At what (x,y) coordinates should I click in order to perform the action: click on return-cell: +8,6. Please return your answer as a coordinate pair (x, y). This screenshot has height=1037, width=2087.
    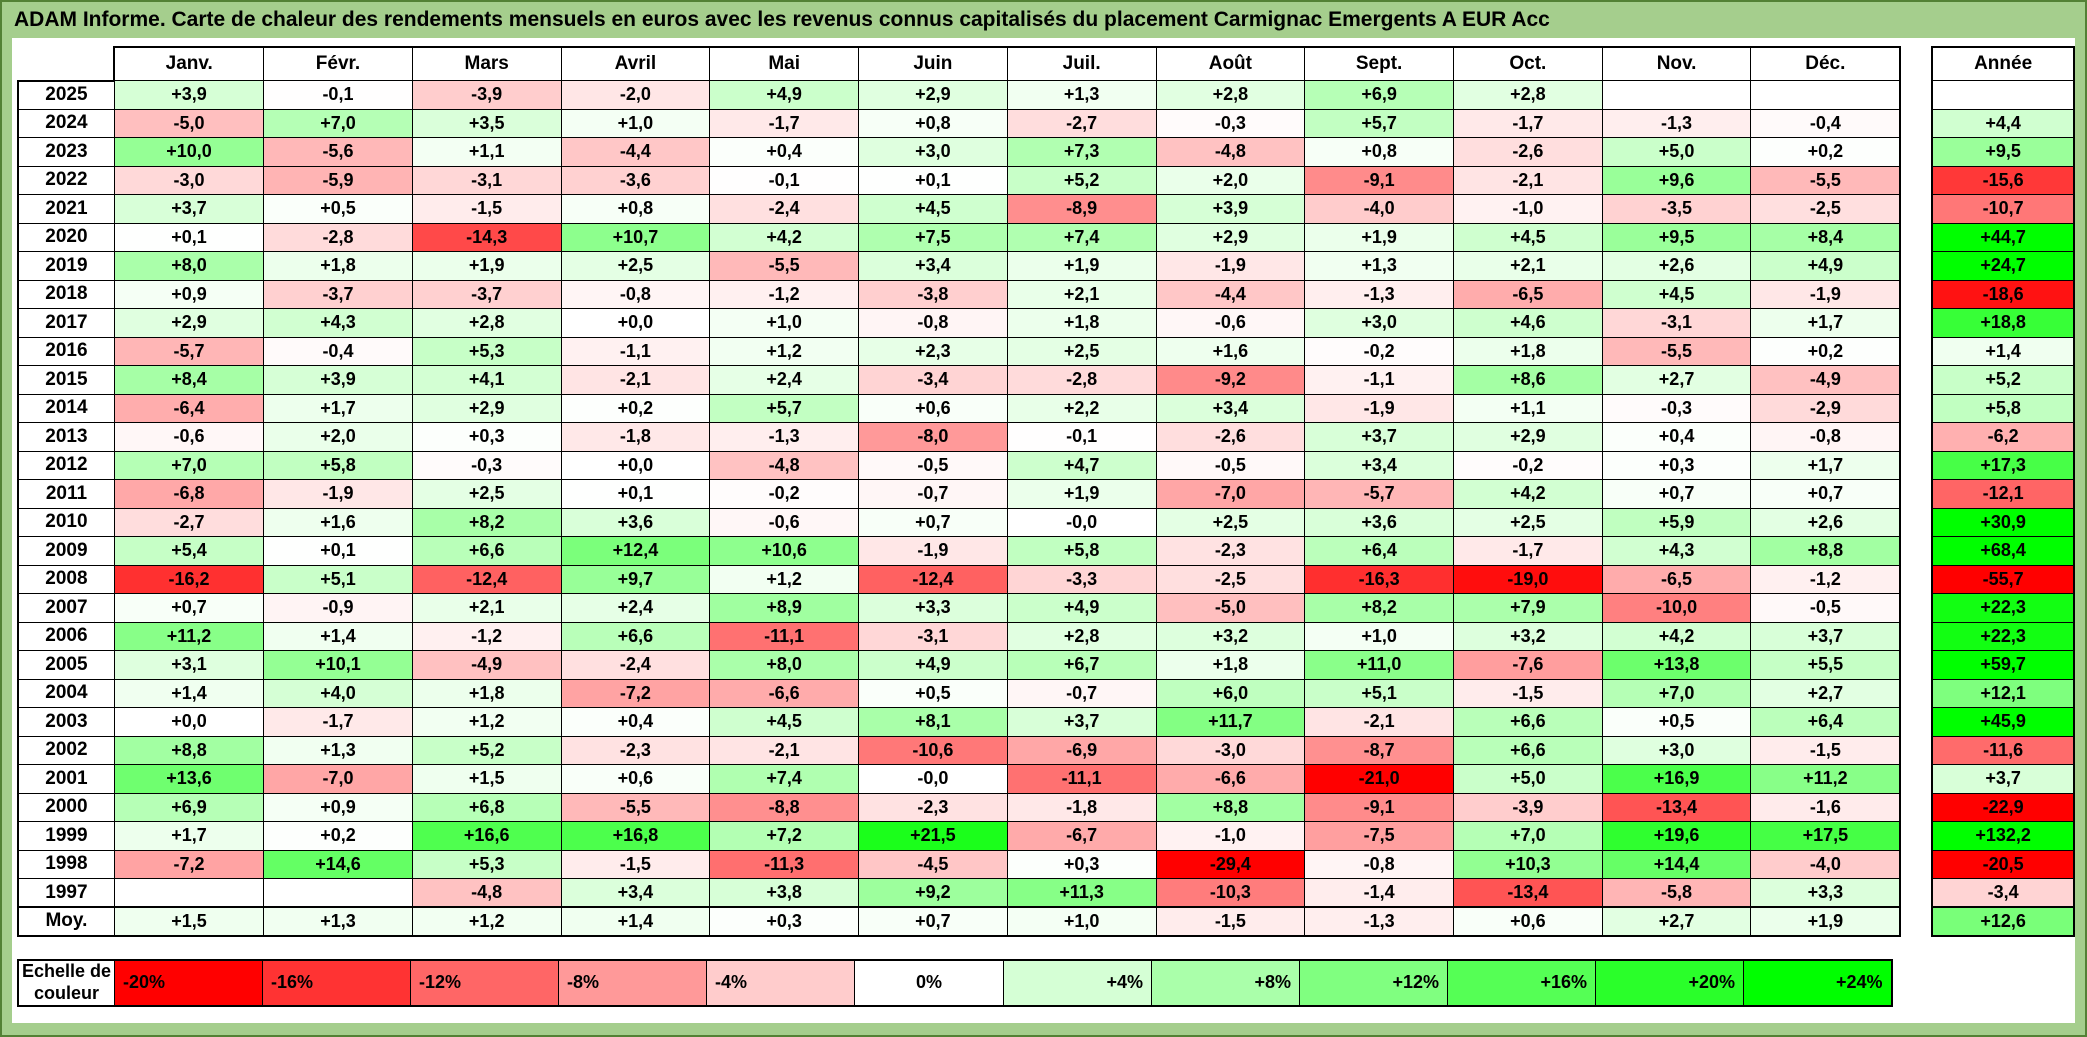
    Looking at the image, I should click on (1527, 380).